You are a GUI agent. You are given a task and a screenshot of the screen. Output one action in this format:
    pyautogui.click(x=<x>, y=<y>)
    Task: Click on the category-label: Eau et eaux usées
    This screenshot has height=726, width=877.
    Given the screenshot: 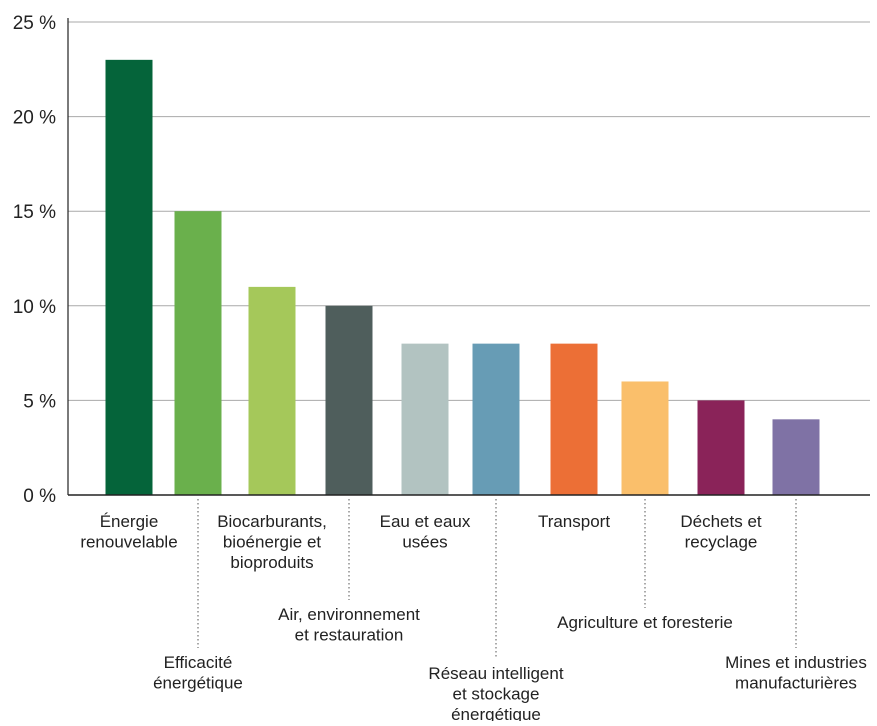 What is the action you would take?
    pyautogui.click(x=425, y=532)
    